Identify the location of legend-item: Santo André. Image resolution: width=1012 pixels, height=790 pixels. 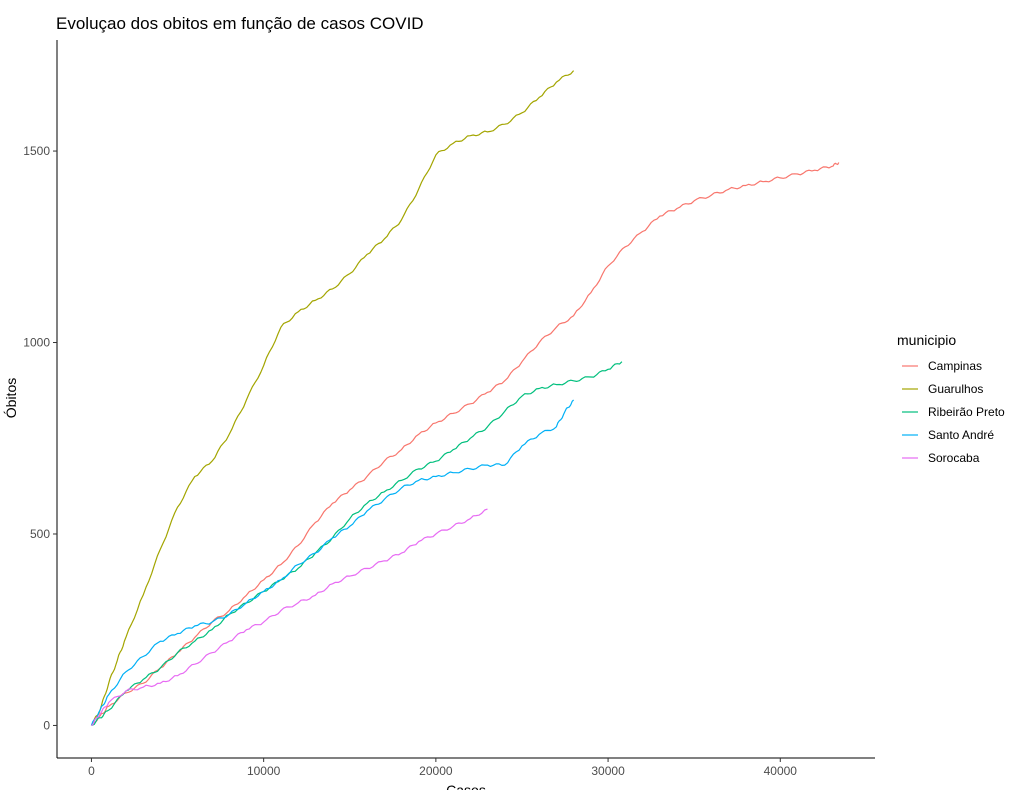
(948, 435).